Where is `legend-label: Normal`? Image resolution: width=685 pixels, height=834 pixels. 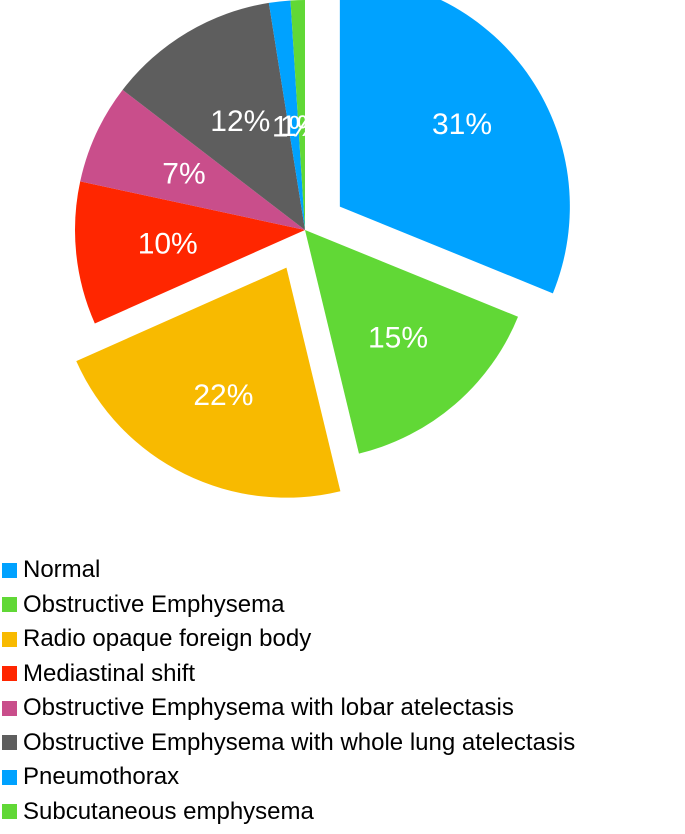 legend-label: Normal is located at coordinates (62, 570).